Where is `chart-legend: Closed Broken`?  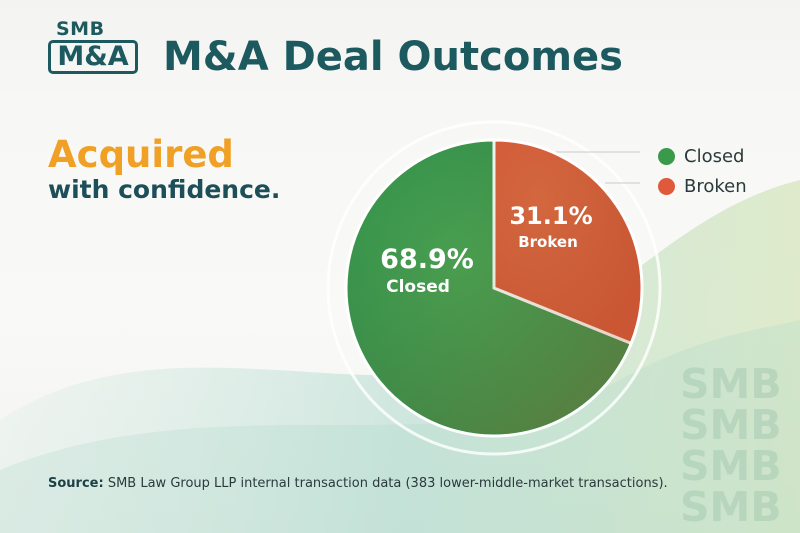
chart-legend: Closed Broken is located at coordinates (702, 171).